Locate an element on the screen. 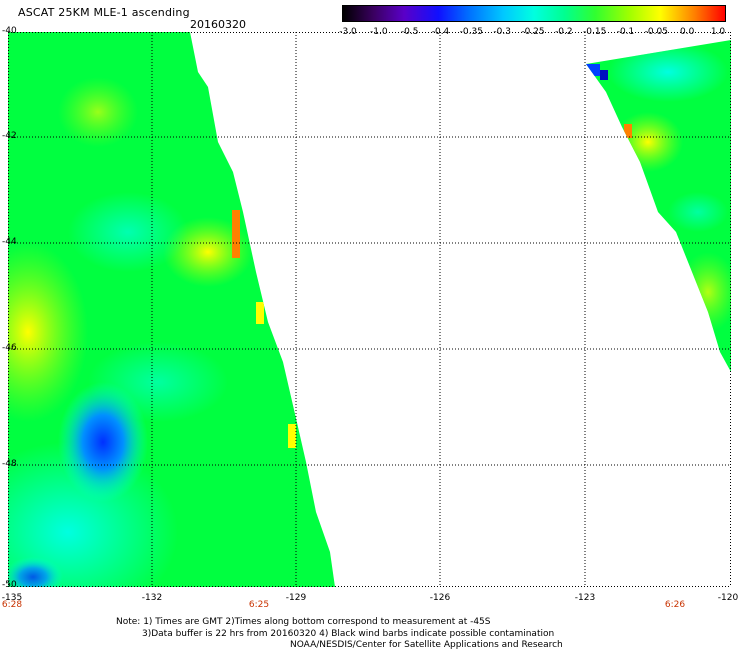  product-title: ASCAT 25KM MLE-1 ascending is located at coordinates (104, 12).